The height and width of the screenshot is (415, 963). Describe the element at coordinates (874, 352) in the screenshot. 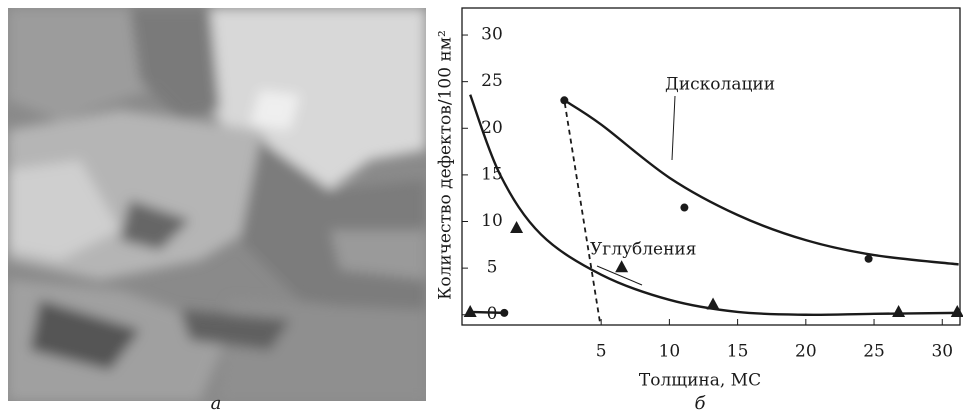

I see `x-tick-label: 25` at that location.